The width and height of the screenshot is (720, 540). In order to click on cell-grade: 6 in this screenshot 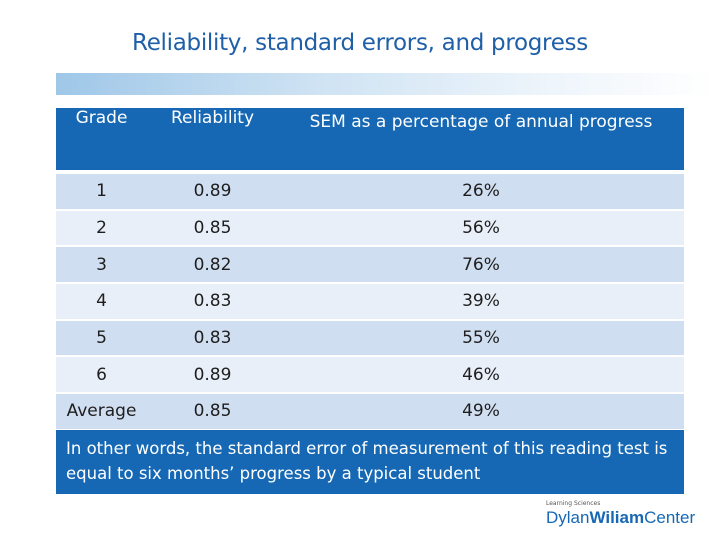, I will do `click(101, 375)`.